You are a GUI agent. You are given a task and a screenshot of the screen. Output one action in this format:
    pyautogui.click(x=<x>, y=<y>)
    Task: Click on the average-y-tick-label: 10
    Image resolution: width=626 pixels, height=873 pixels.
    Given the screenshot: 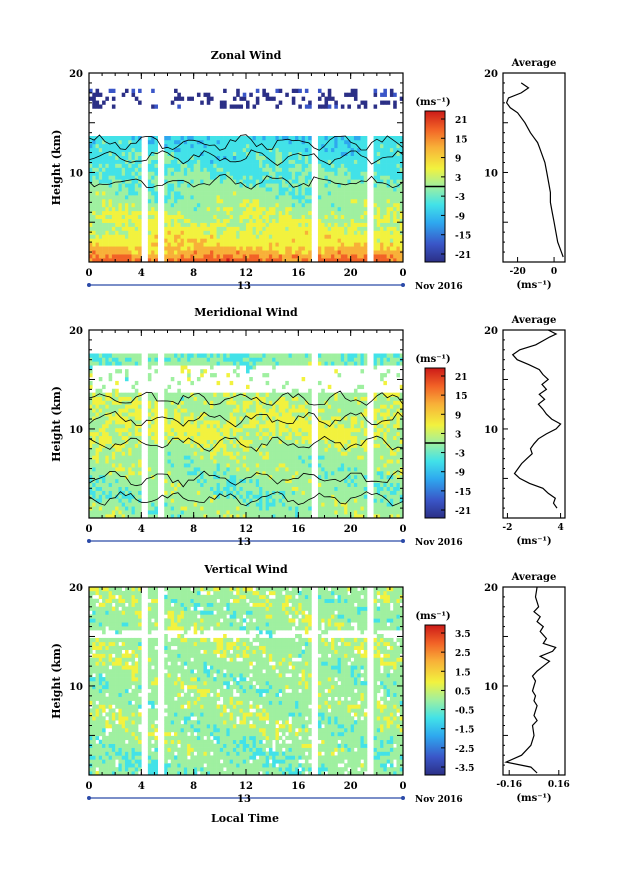 What is the action you would take?
    pyautogui.click(x=491, y=173)
    